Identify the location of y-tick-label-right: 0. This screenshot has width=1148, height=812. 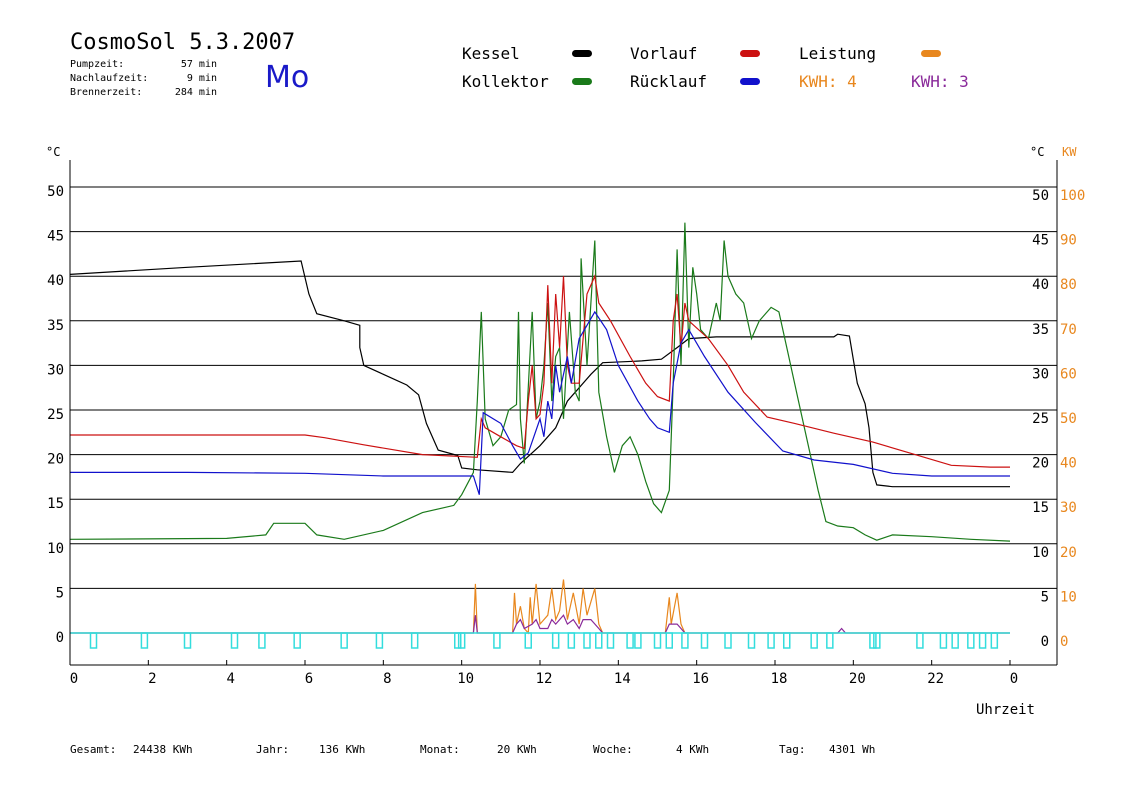
(1045, 642).